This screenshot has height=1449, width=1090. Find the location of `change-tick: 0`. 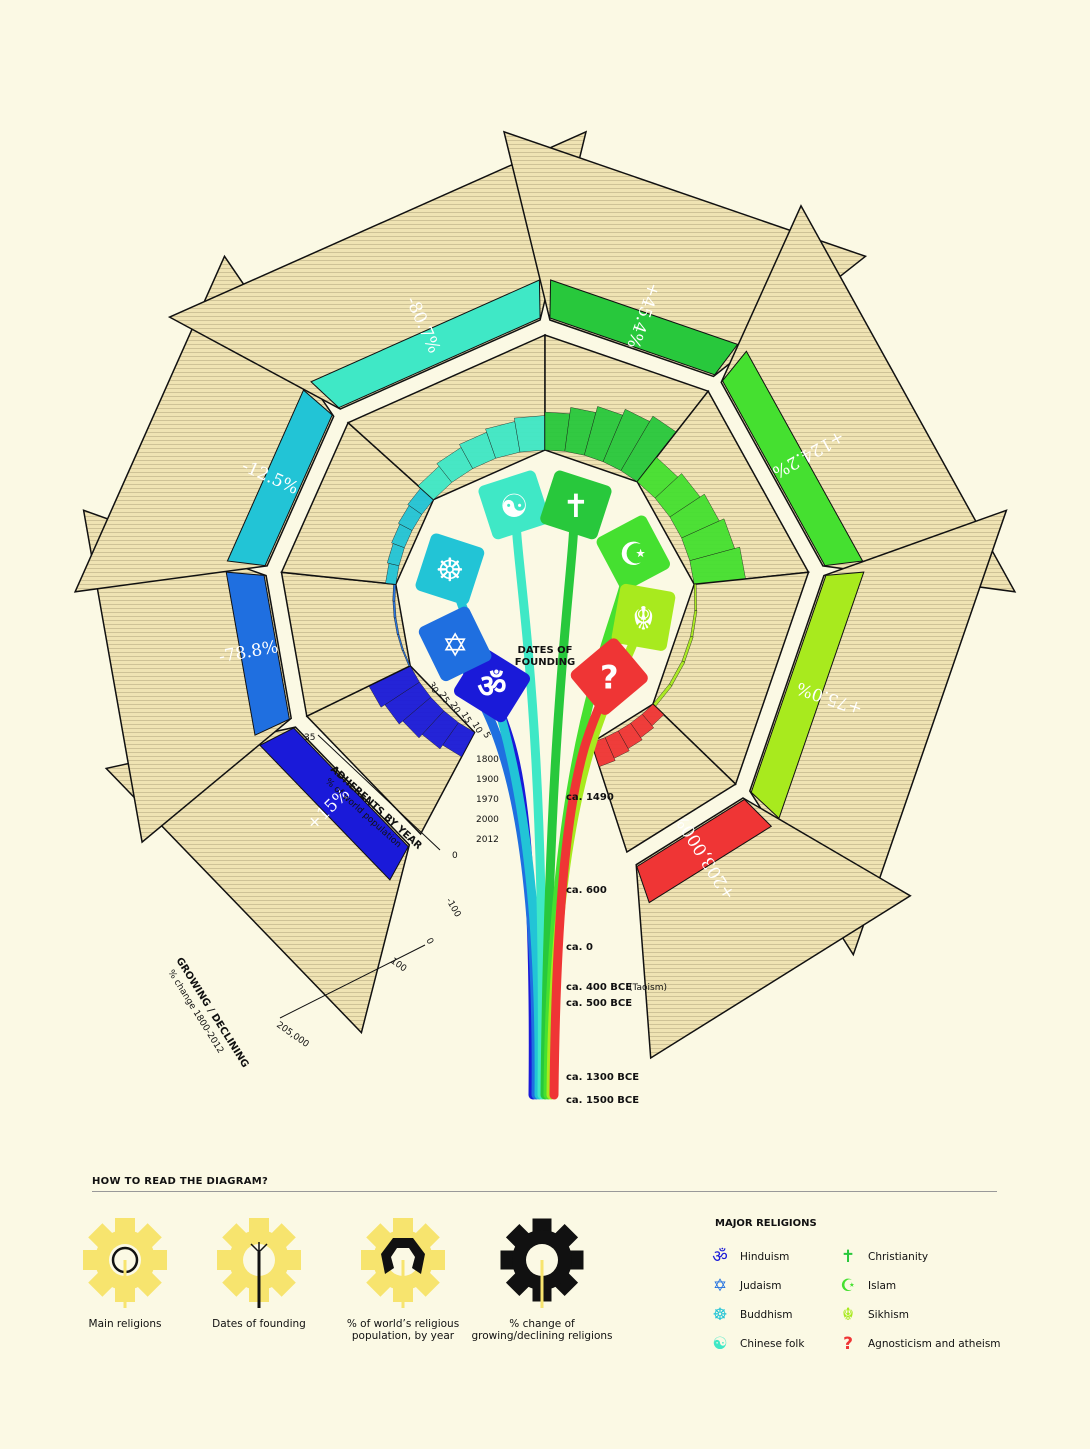

change-tick: 0 is located at coordinates (429, 942).